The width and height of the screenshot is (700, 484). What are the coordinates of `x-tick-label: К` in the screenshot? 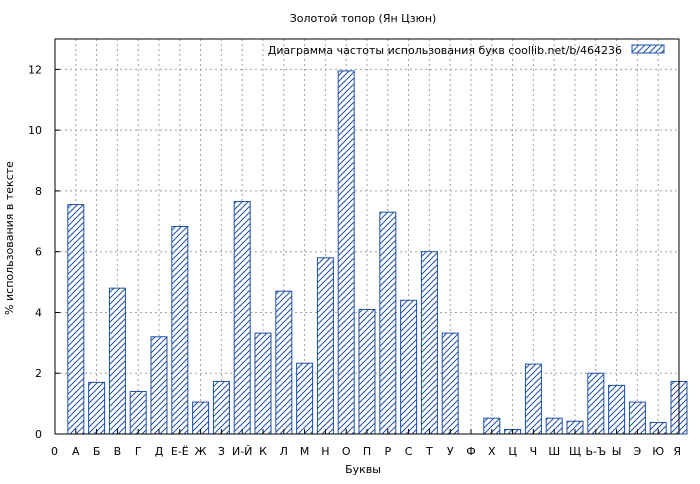 It's located at (263, 451).